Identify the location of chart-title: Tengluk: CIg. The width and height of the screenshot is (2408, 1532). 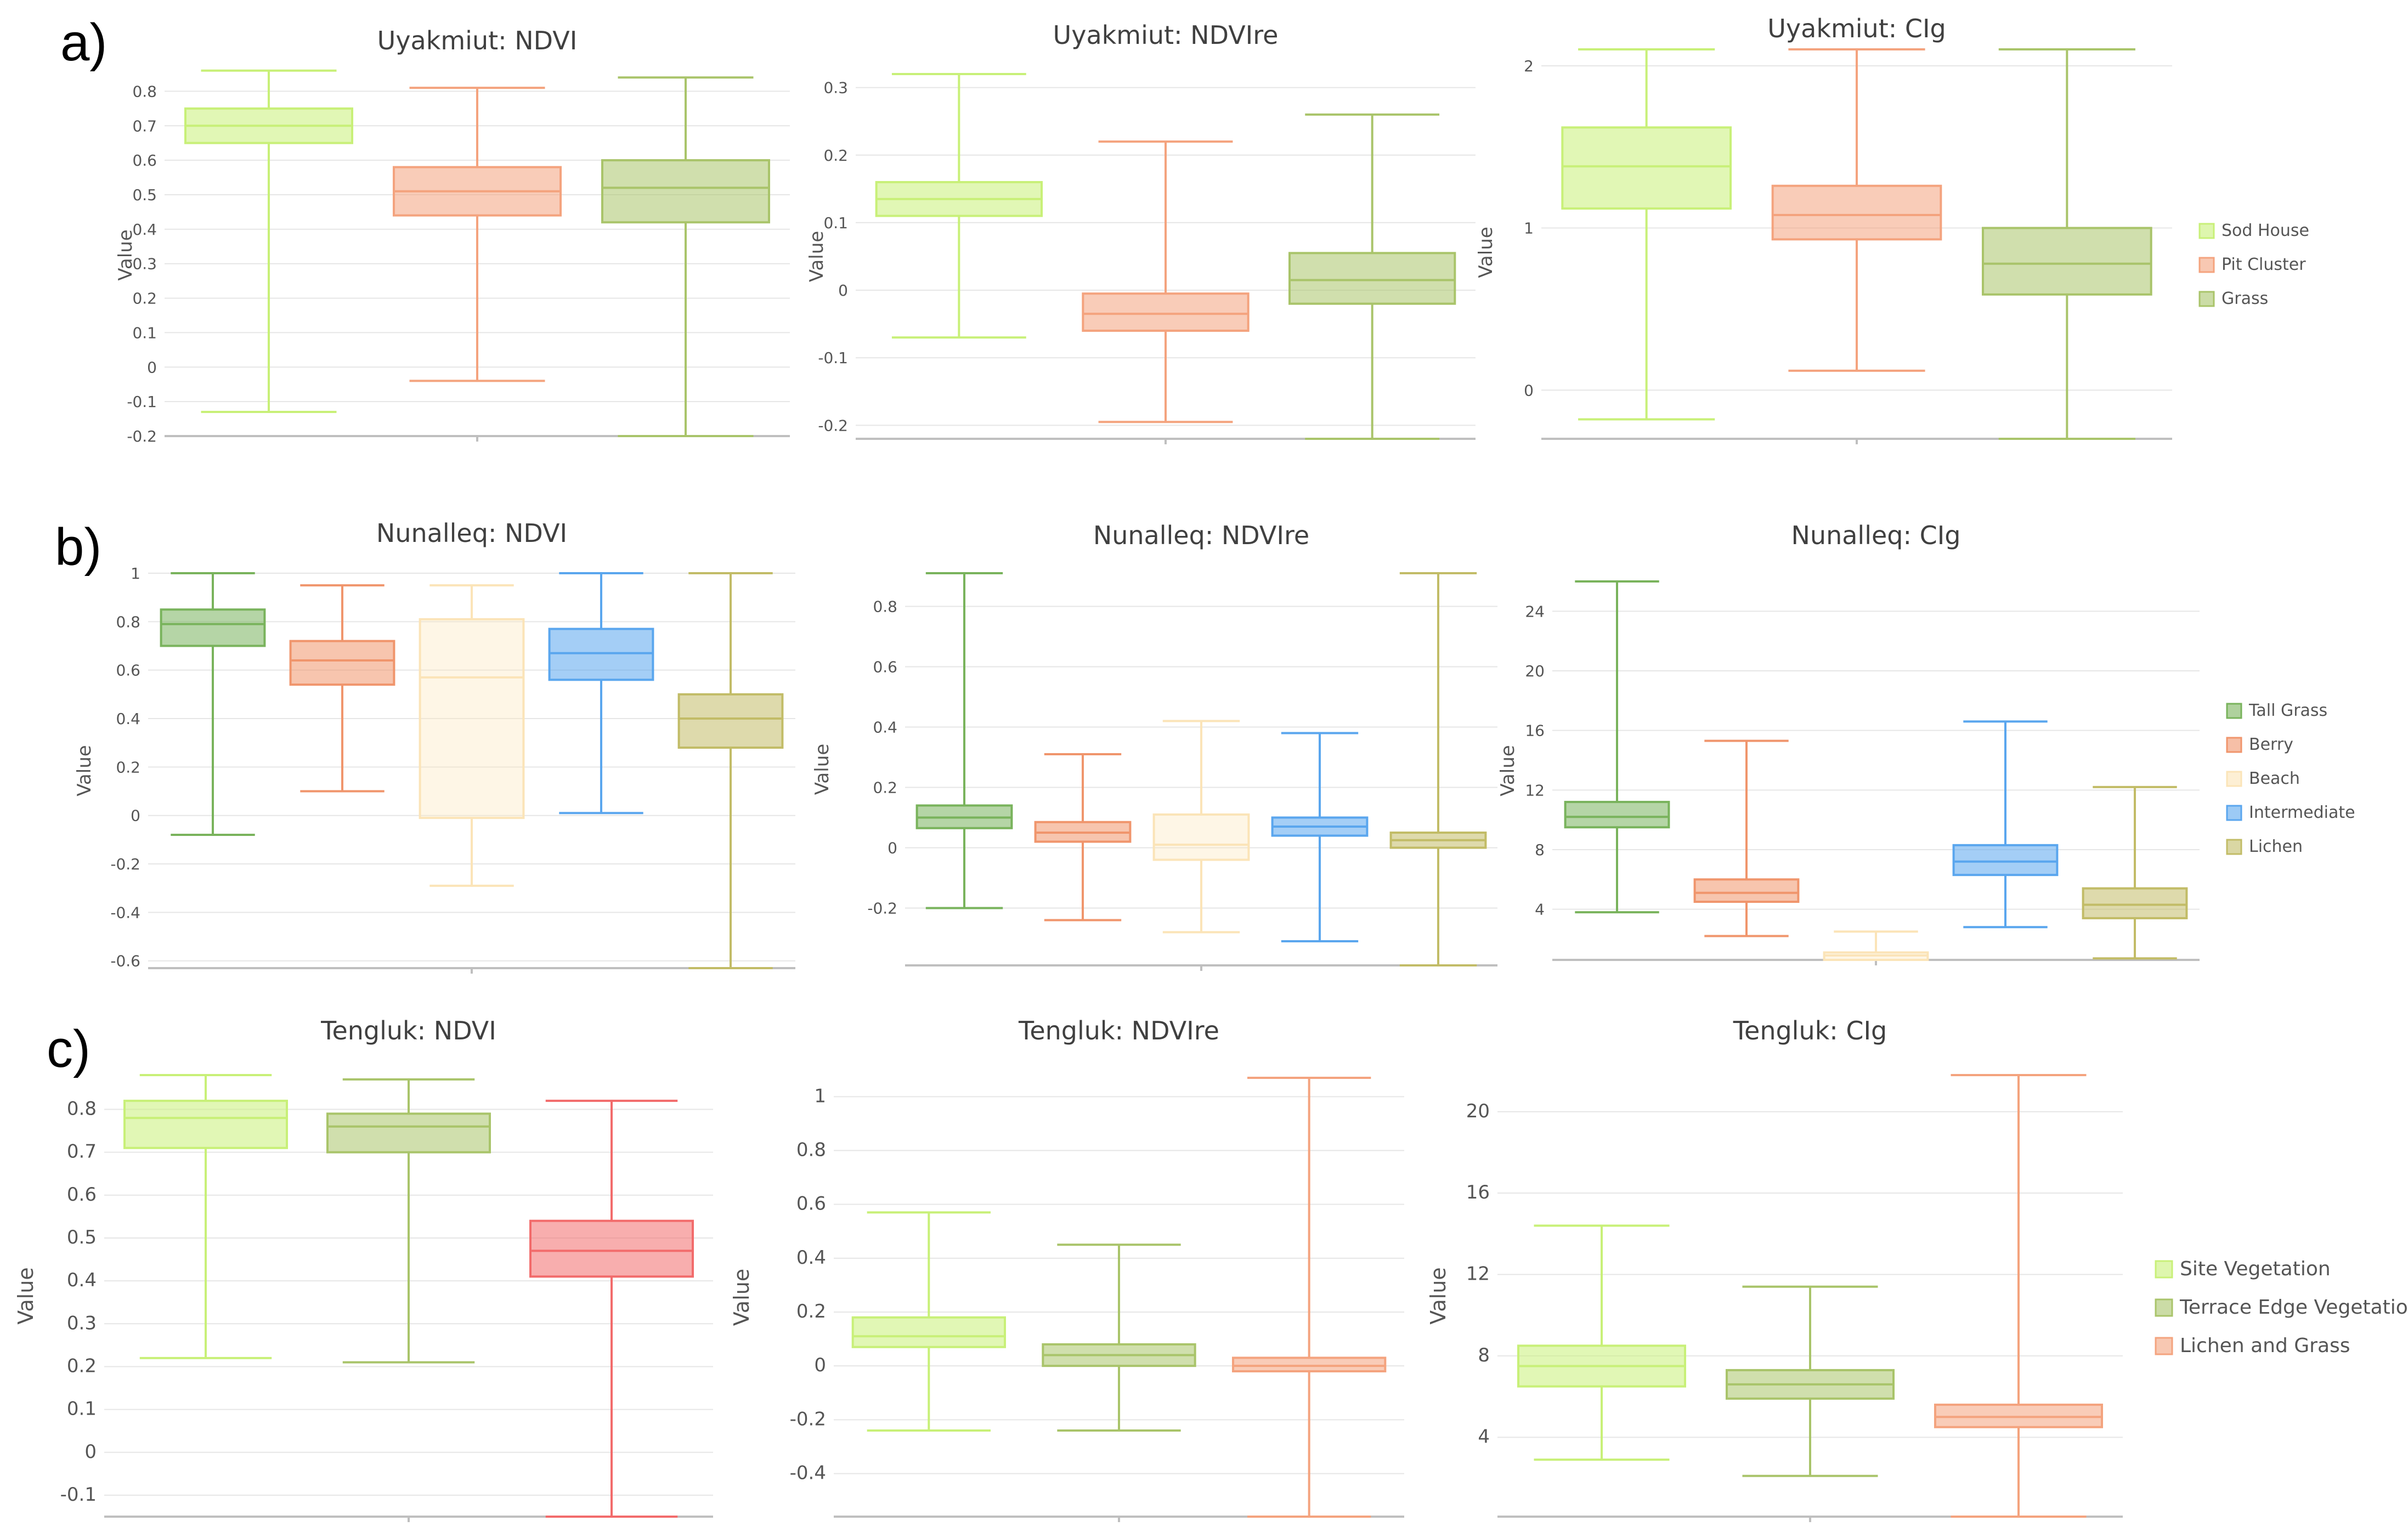
(1810, 1030).